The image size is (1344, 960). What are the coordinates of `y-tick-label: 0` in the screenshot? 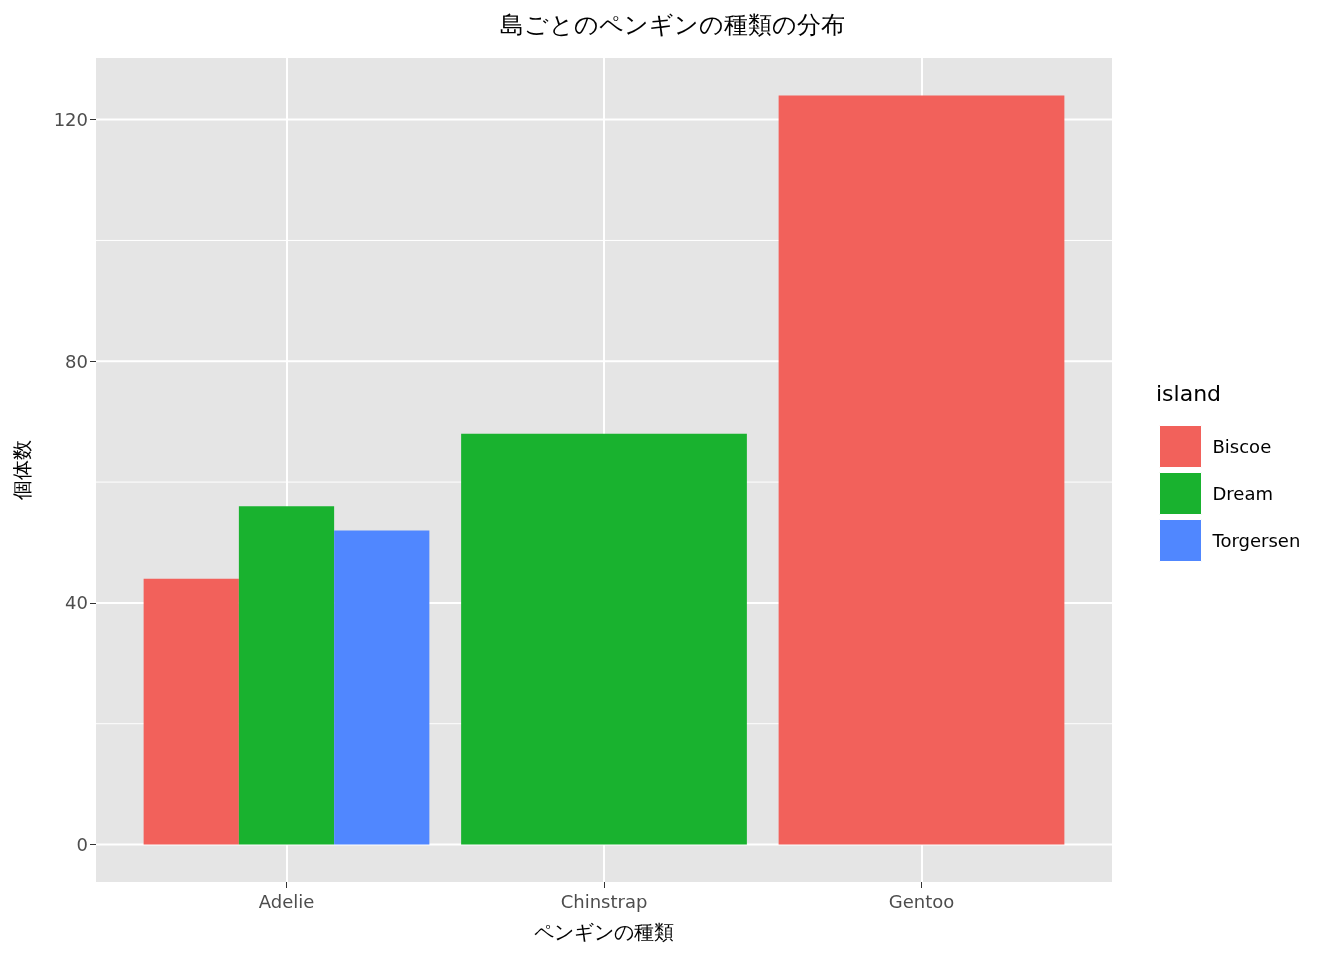 It's located at (82, 845).